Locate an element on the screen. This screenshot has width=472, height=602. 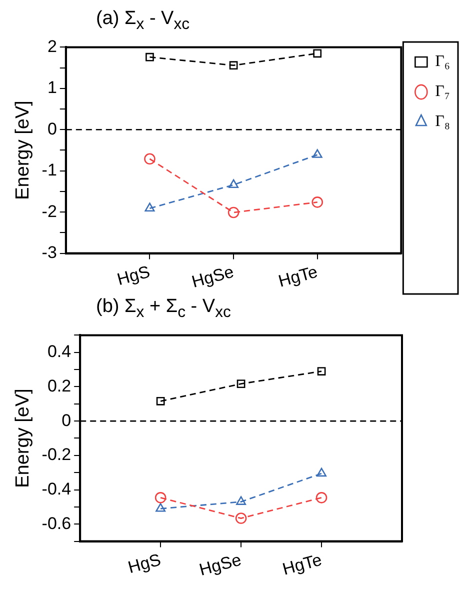
legend-label: Γ₆ is located at coordinates (442, 61).